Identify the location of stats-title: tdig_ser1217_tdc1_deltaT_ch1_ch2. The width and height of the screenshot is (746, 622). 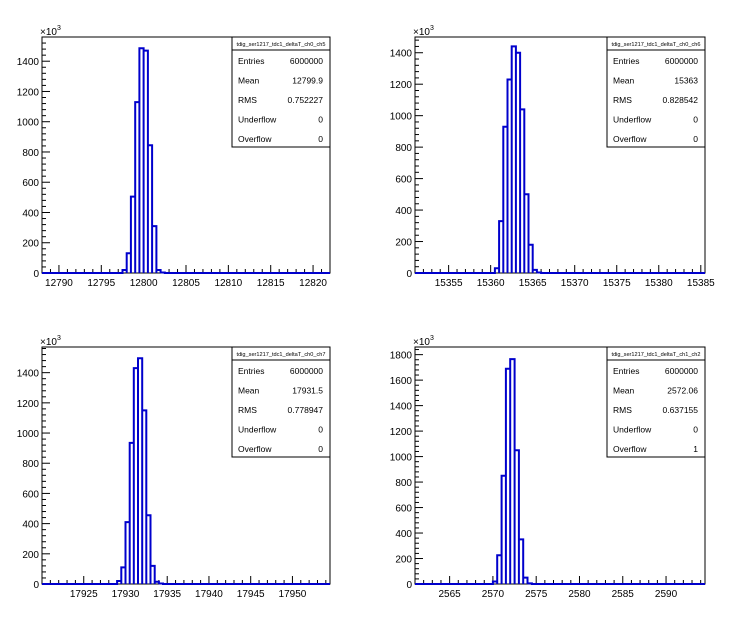
(656, 355).